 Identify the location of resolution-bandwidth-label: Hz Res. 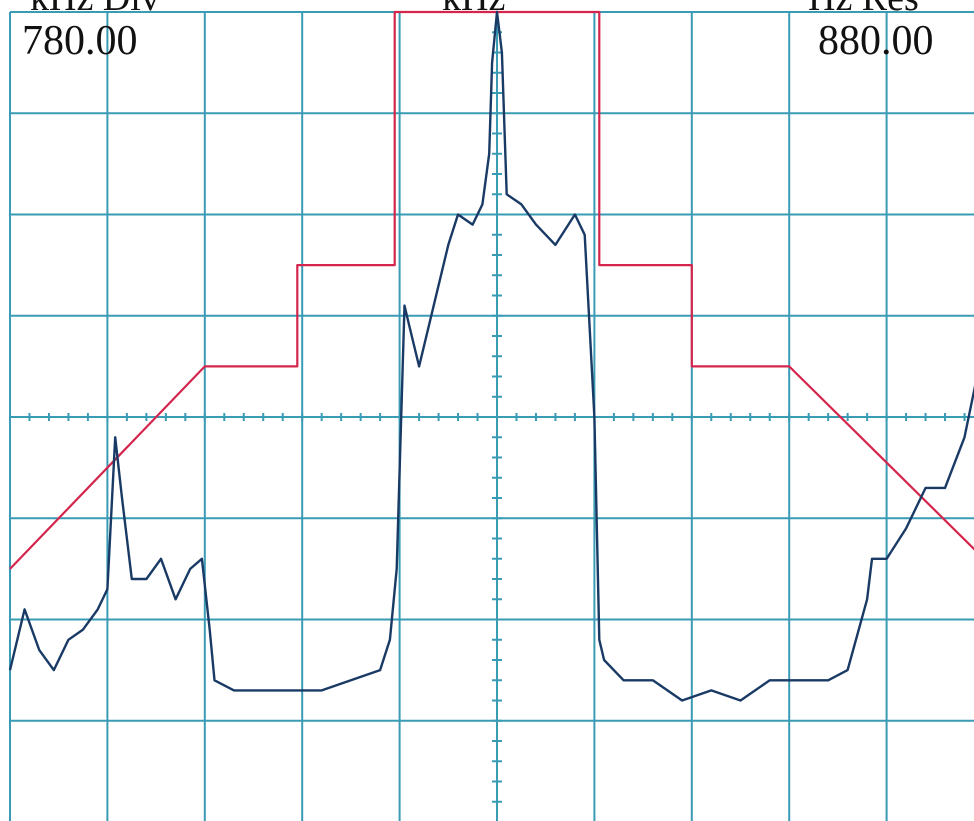
(863, 8).